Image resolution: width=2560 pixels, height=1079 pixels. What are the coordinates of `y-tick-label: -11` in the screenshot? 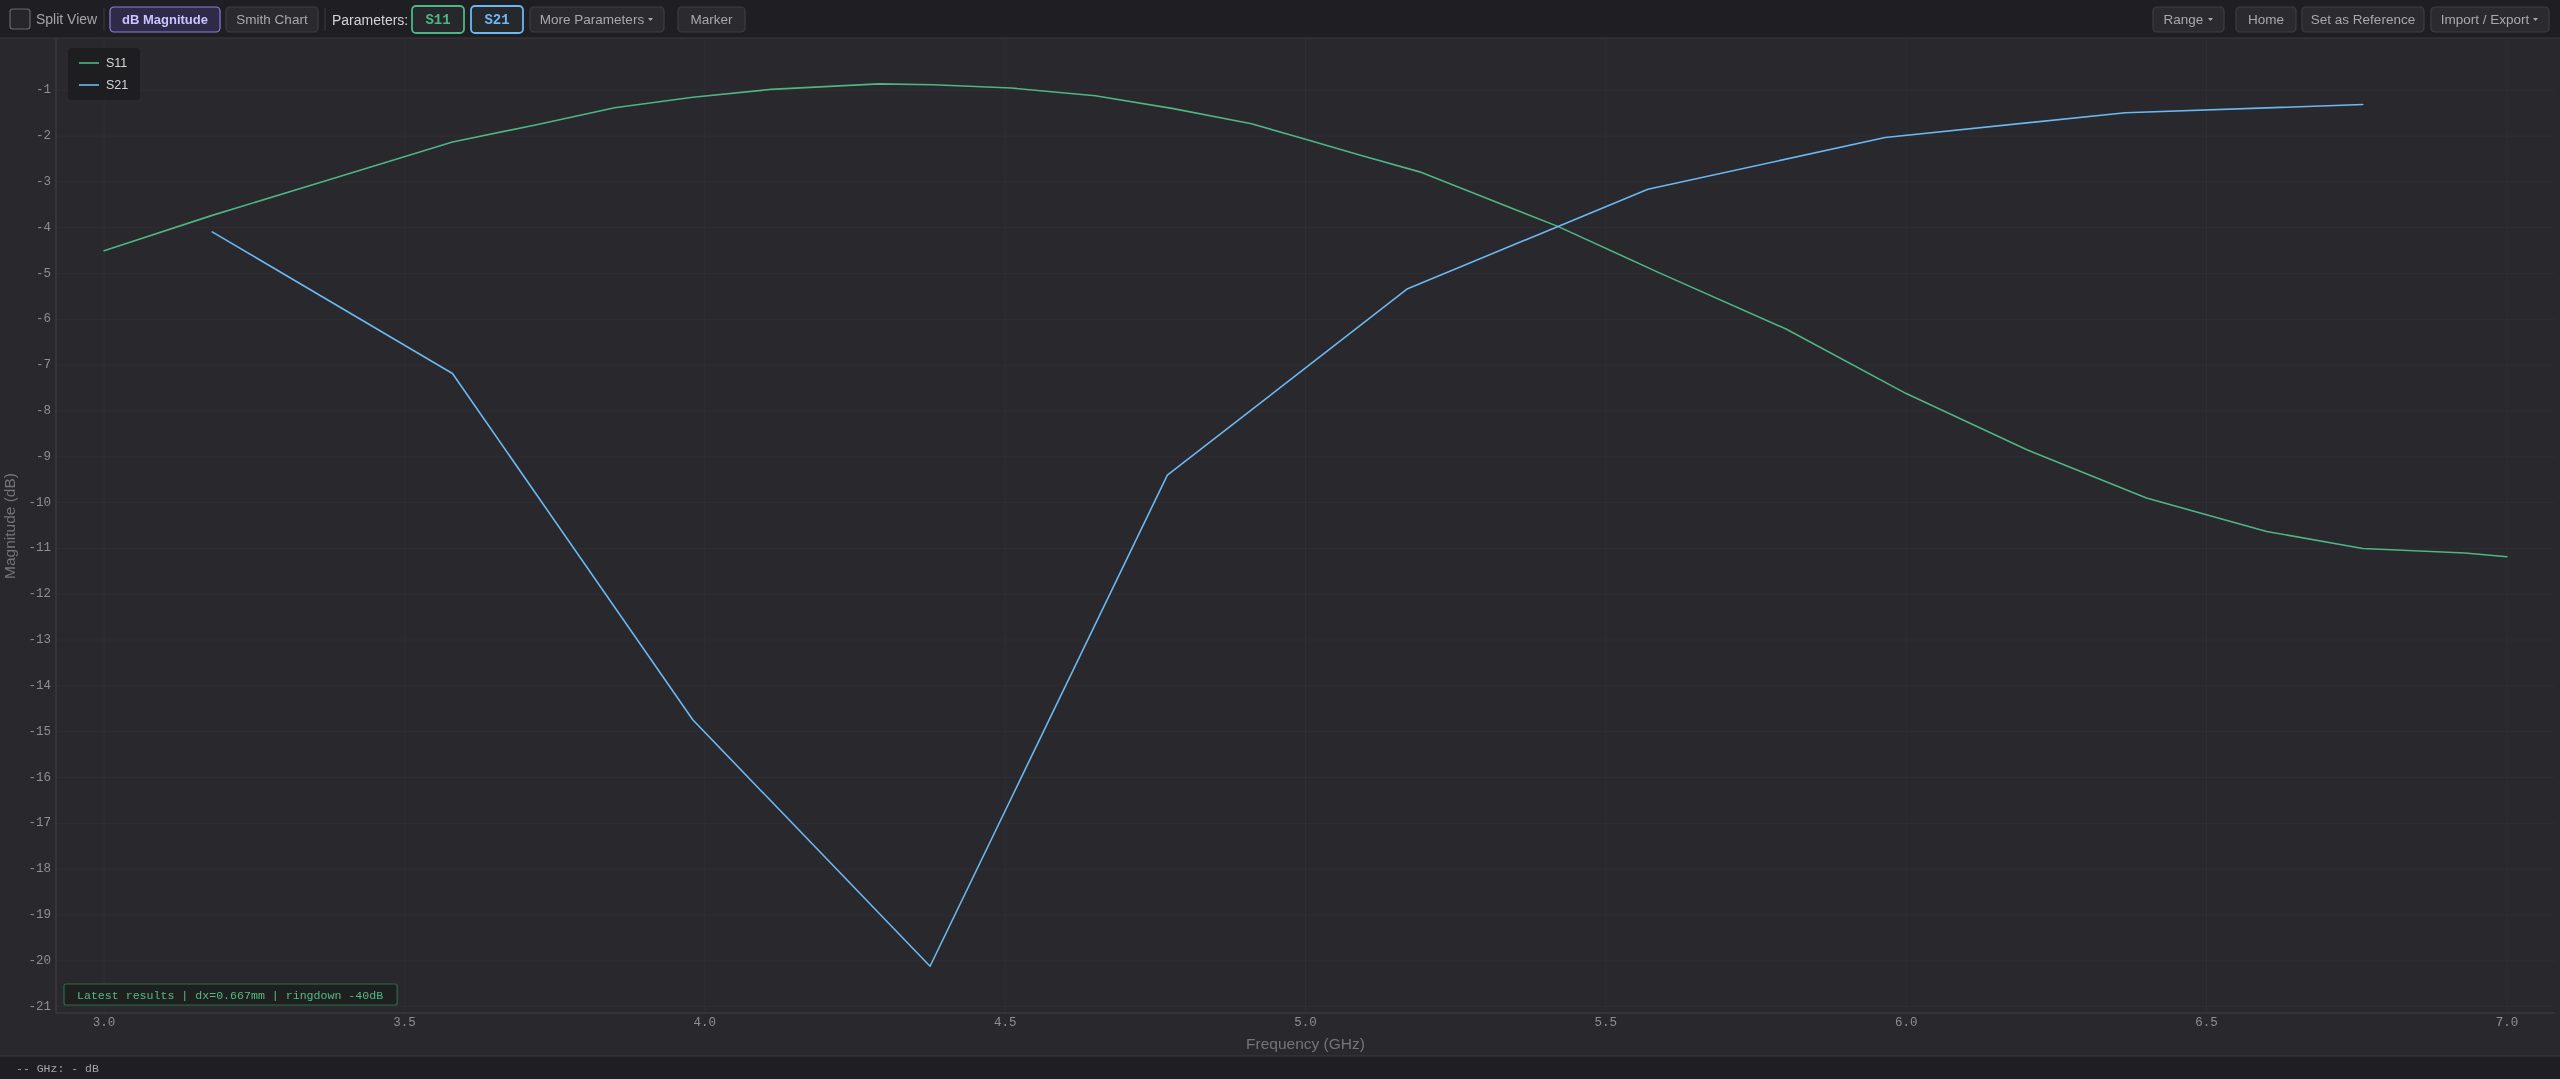 It's located at (39, 548).